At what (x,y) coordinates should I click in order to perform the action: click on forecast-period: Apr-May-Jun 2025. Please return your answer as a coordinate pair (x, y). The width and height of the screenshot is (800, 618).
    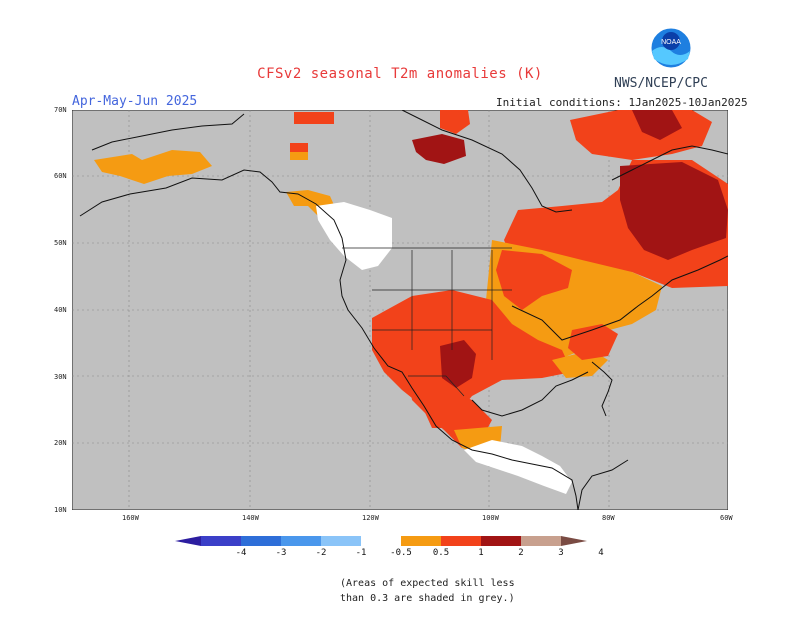
    Looking at the image, I should click on (135, 101).